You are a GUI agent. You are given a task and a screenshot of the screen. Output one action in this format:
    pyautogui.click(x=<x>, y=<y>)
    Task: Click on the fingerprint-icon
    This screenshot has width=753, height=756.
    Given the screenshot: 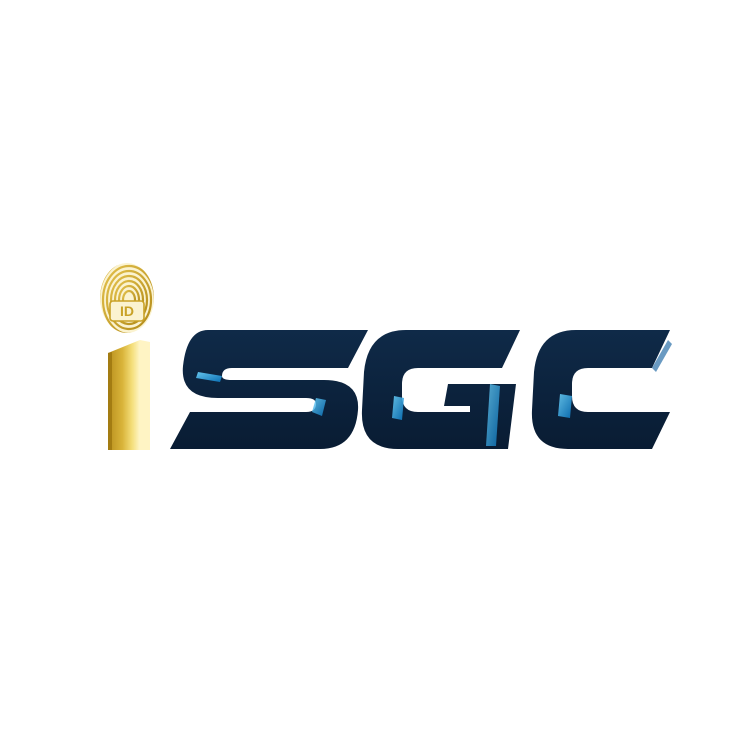 What is the action you would take?
    pyautogui.click(x=127, y=298)
    